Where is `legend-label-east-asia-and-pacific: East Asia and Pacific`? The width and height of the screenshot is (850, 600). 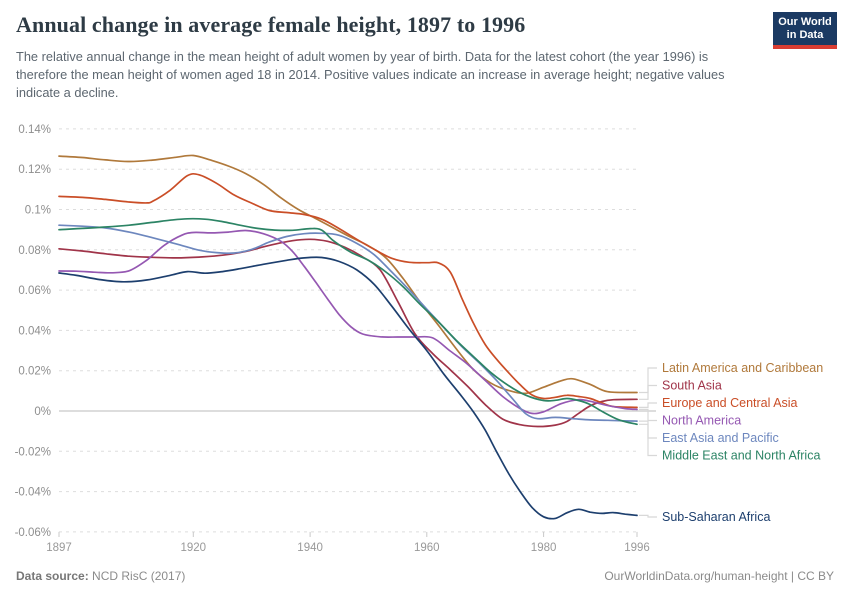 legend-label-east-asia-and-pacific: East Asia and Pacific is located at coordinates (720, 438).